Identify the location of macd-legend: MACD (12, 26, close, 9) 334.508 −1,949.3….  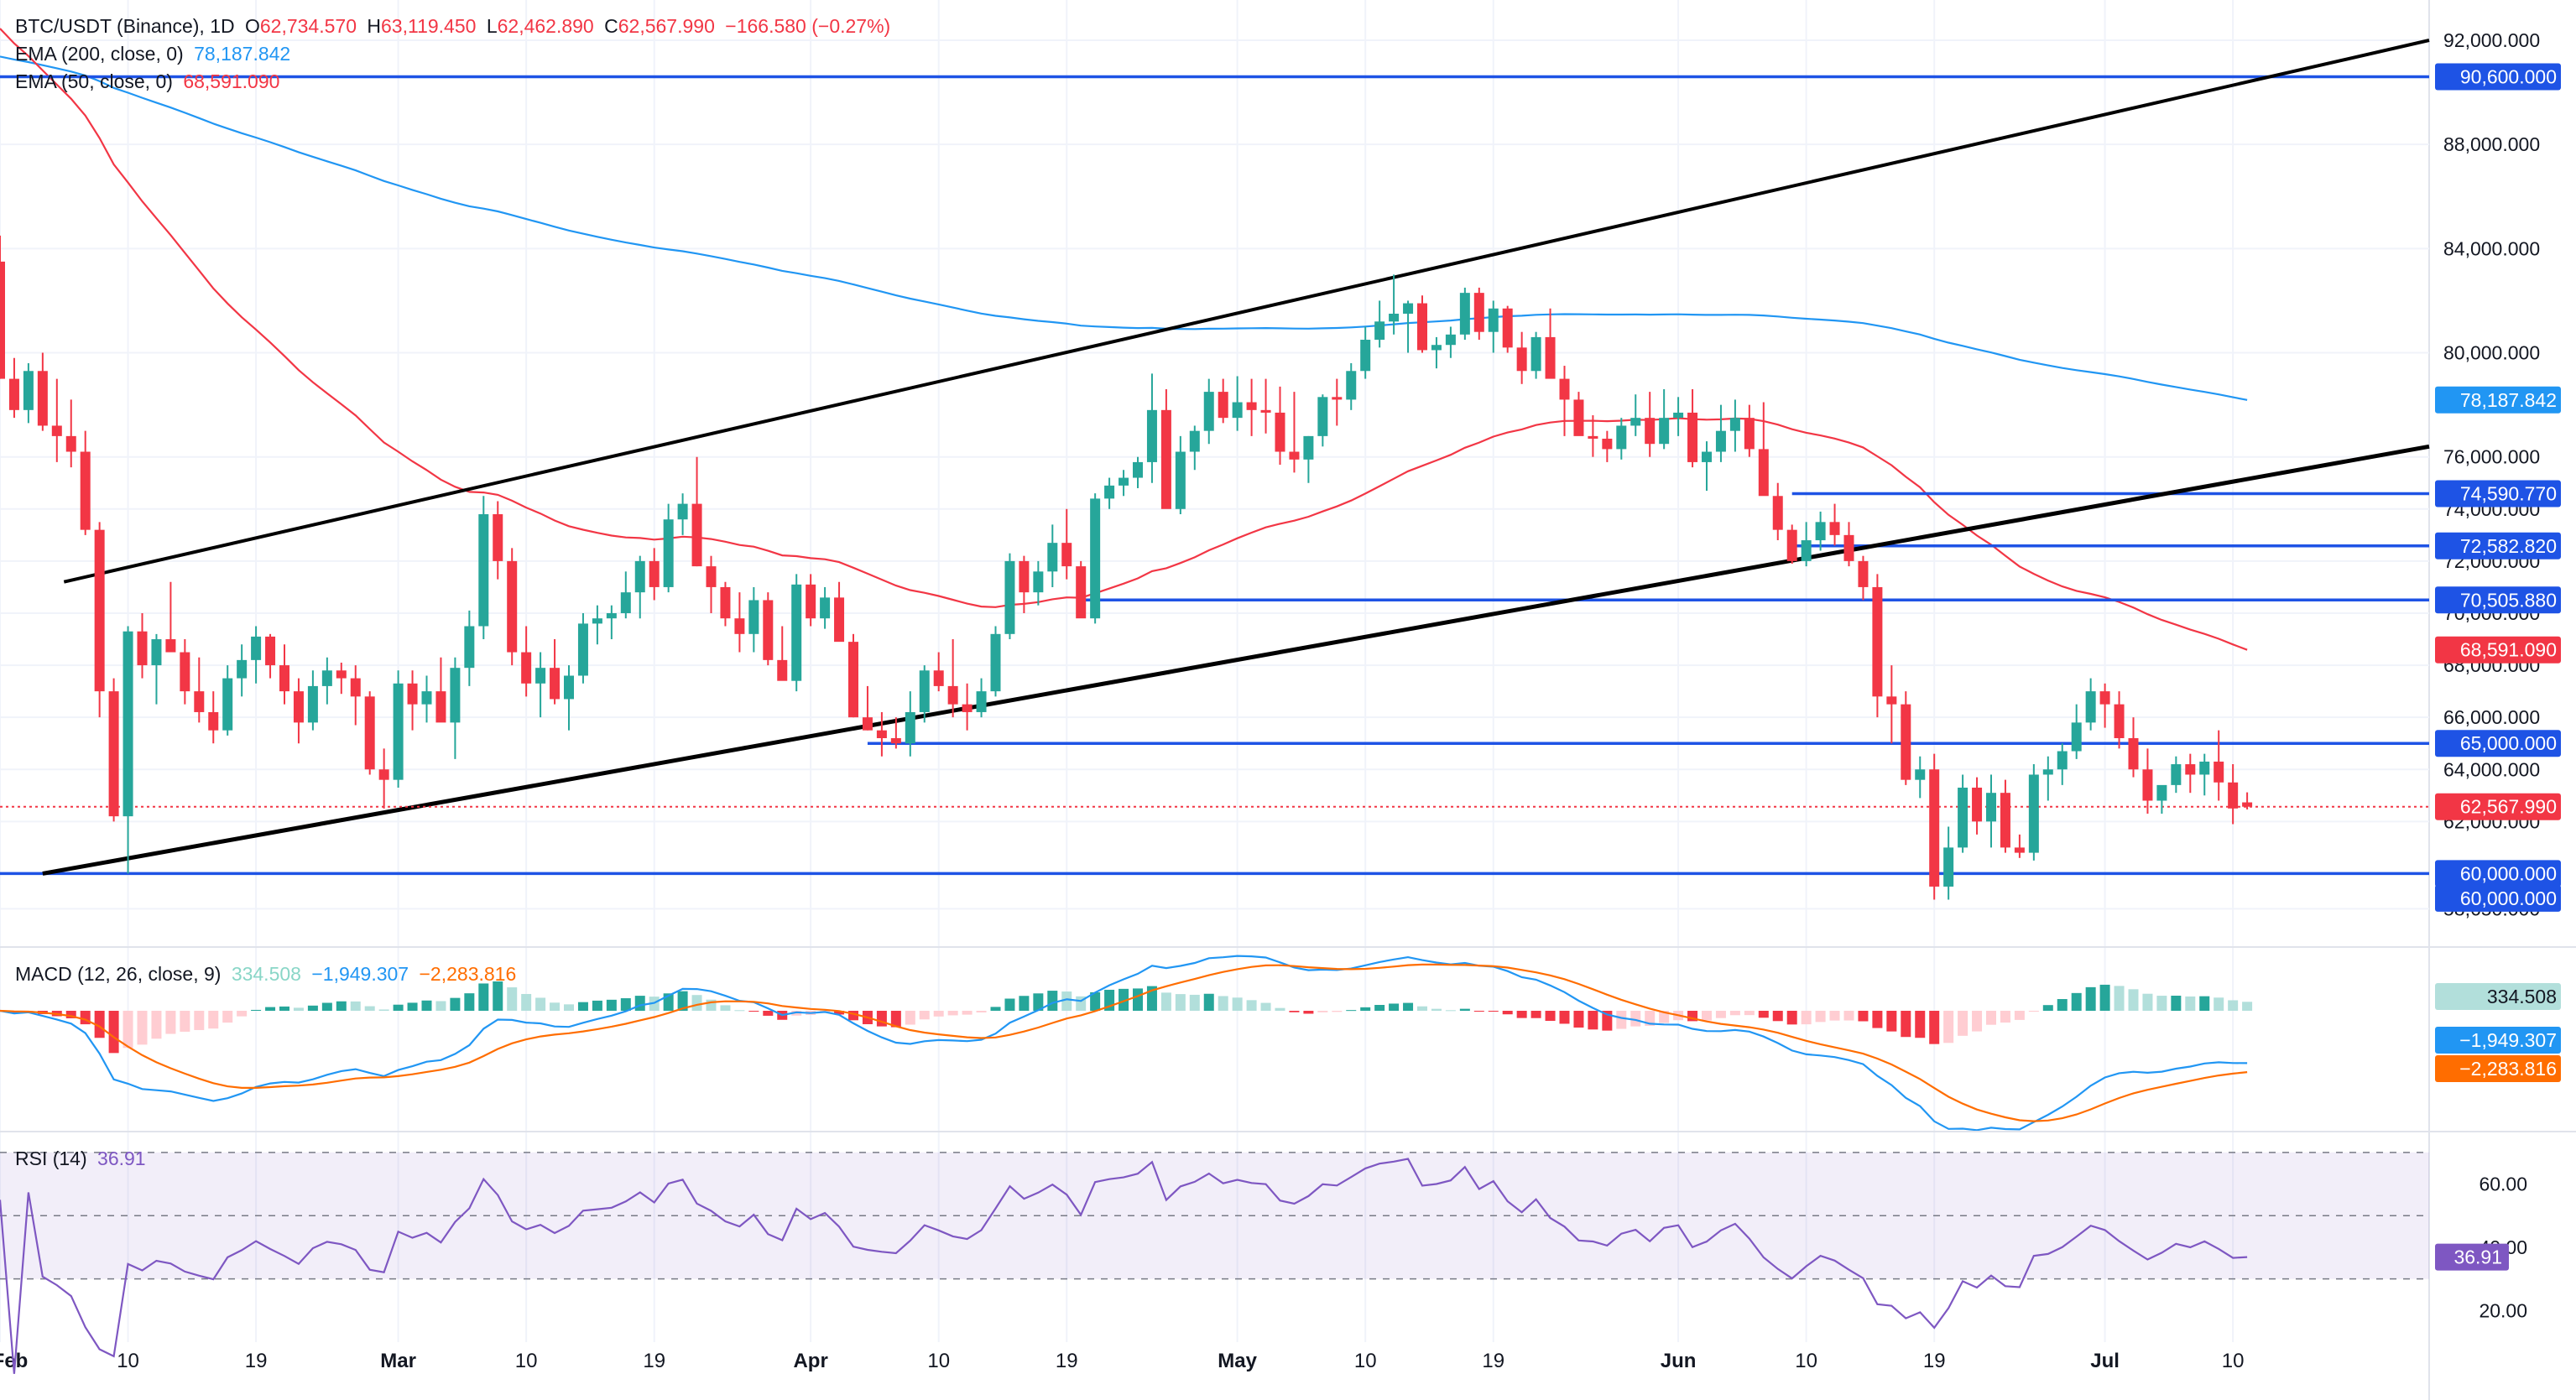
(268, 974).